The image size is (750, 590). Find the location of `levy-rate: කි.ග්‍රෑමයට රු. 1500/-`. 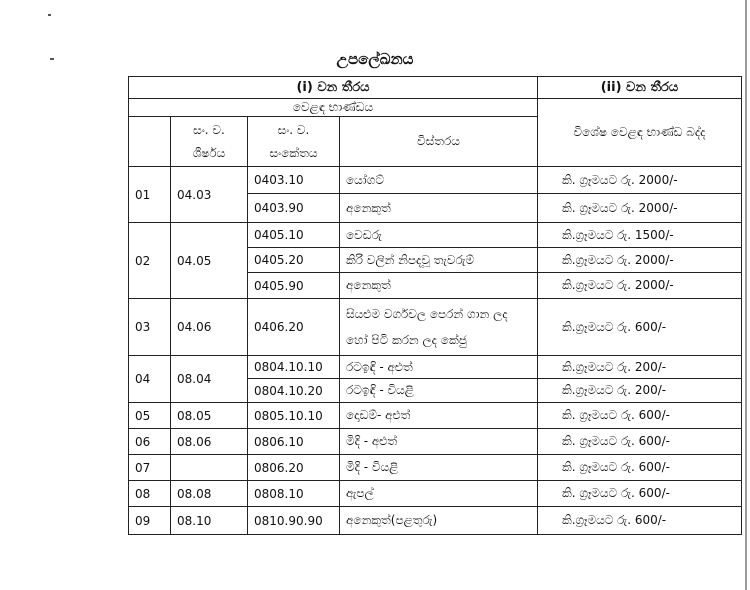

levy-rate: කි.ග්‍රෑමයට රු. 1500/- is located at coordinates (639, 235).